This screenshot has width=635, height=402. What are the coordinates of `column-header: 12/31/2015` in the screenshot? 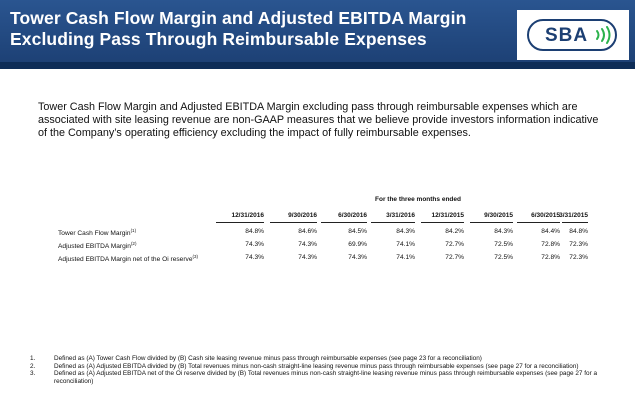 It's located at (447, 215).